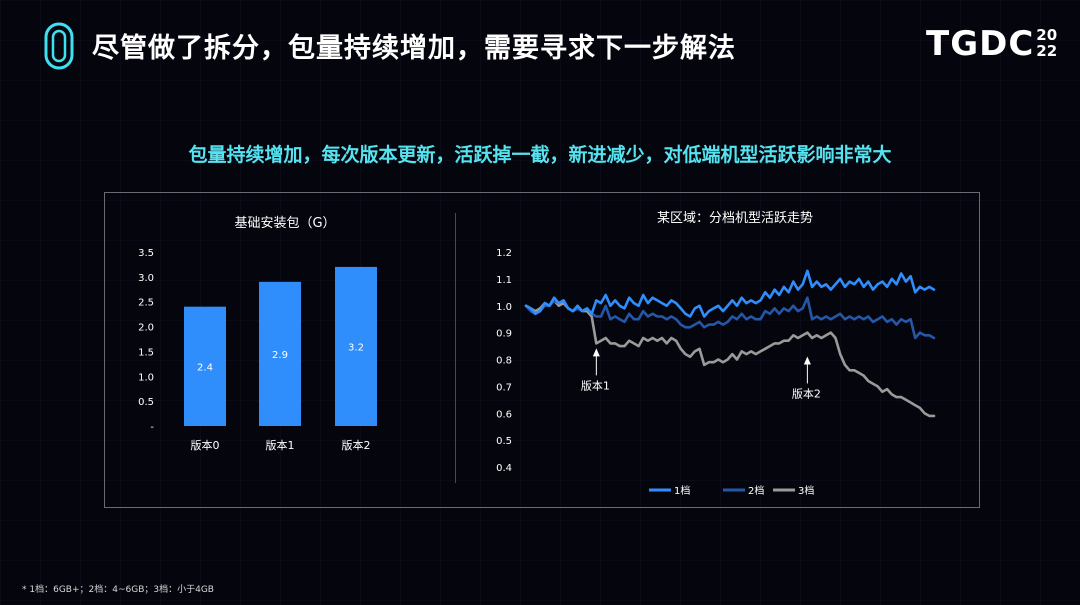 The image size is (1080, 605). Describe the element at coordinates (1047, 35) in the screenshot. I see `brand-year-top: 20` at that location.